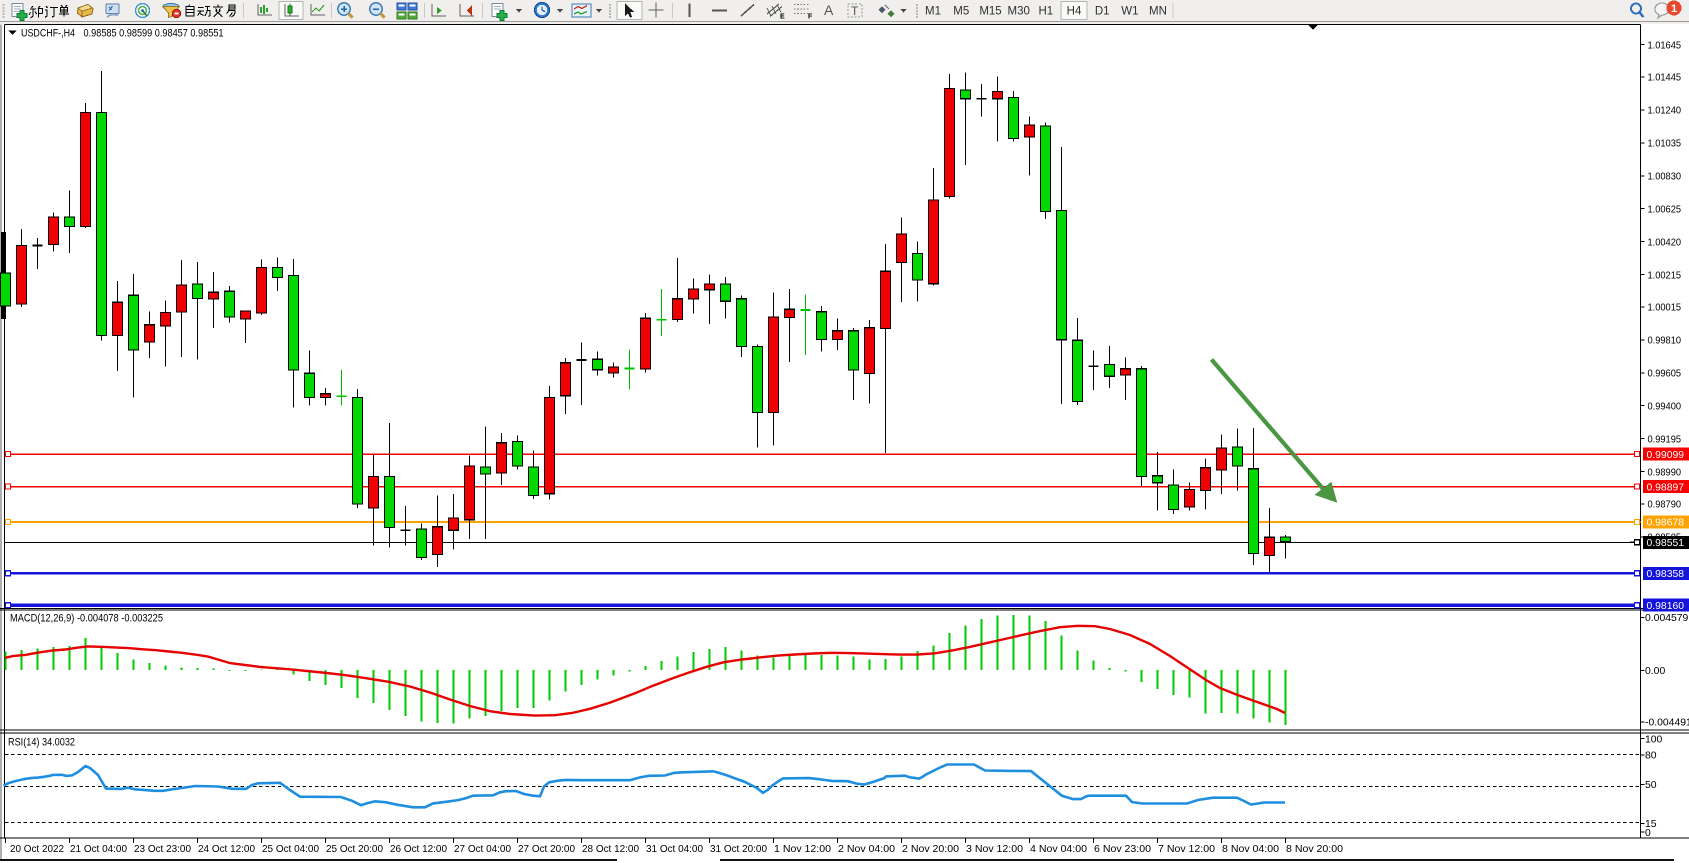 Image resolution: width=1689 pixels, height=863 pixels. What do you see at coordinates (829, 10) in the screenshot?
I see `svg-text: A` at bounding box center [829, 10].